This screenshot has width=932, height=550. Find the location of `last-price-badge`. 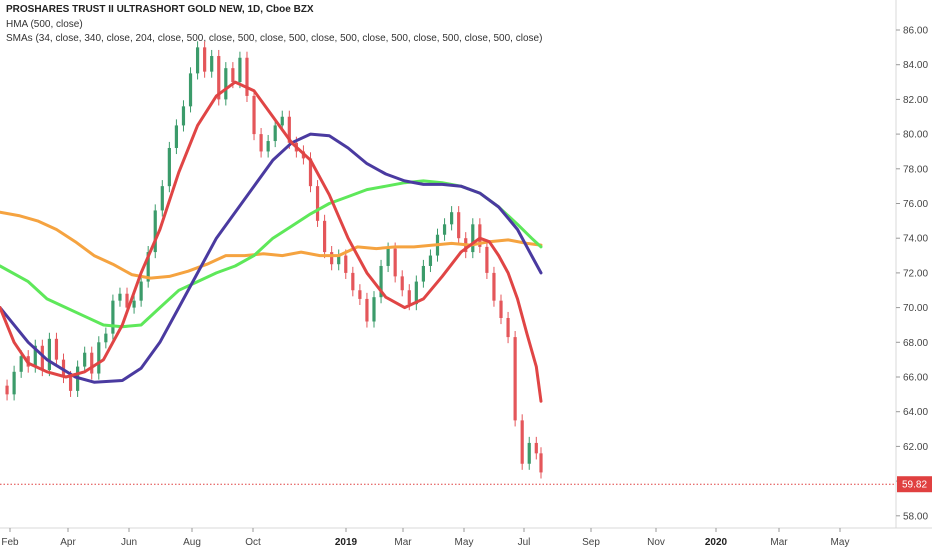

last-price-badge is located at coordinates (914, 484).